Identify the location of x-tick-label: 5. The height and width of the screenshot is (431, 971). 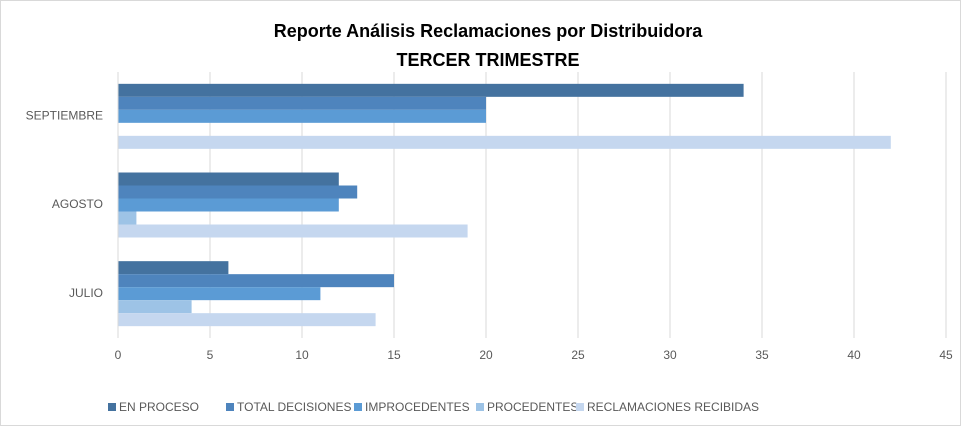
(210, 355).